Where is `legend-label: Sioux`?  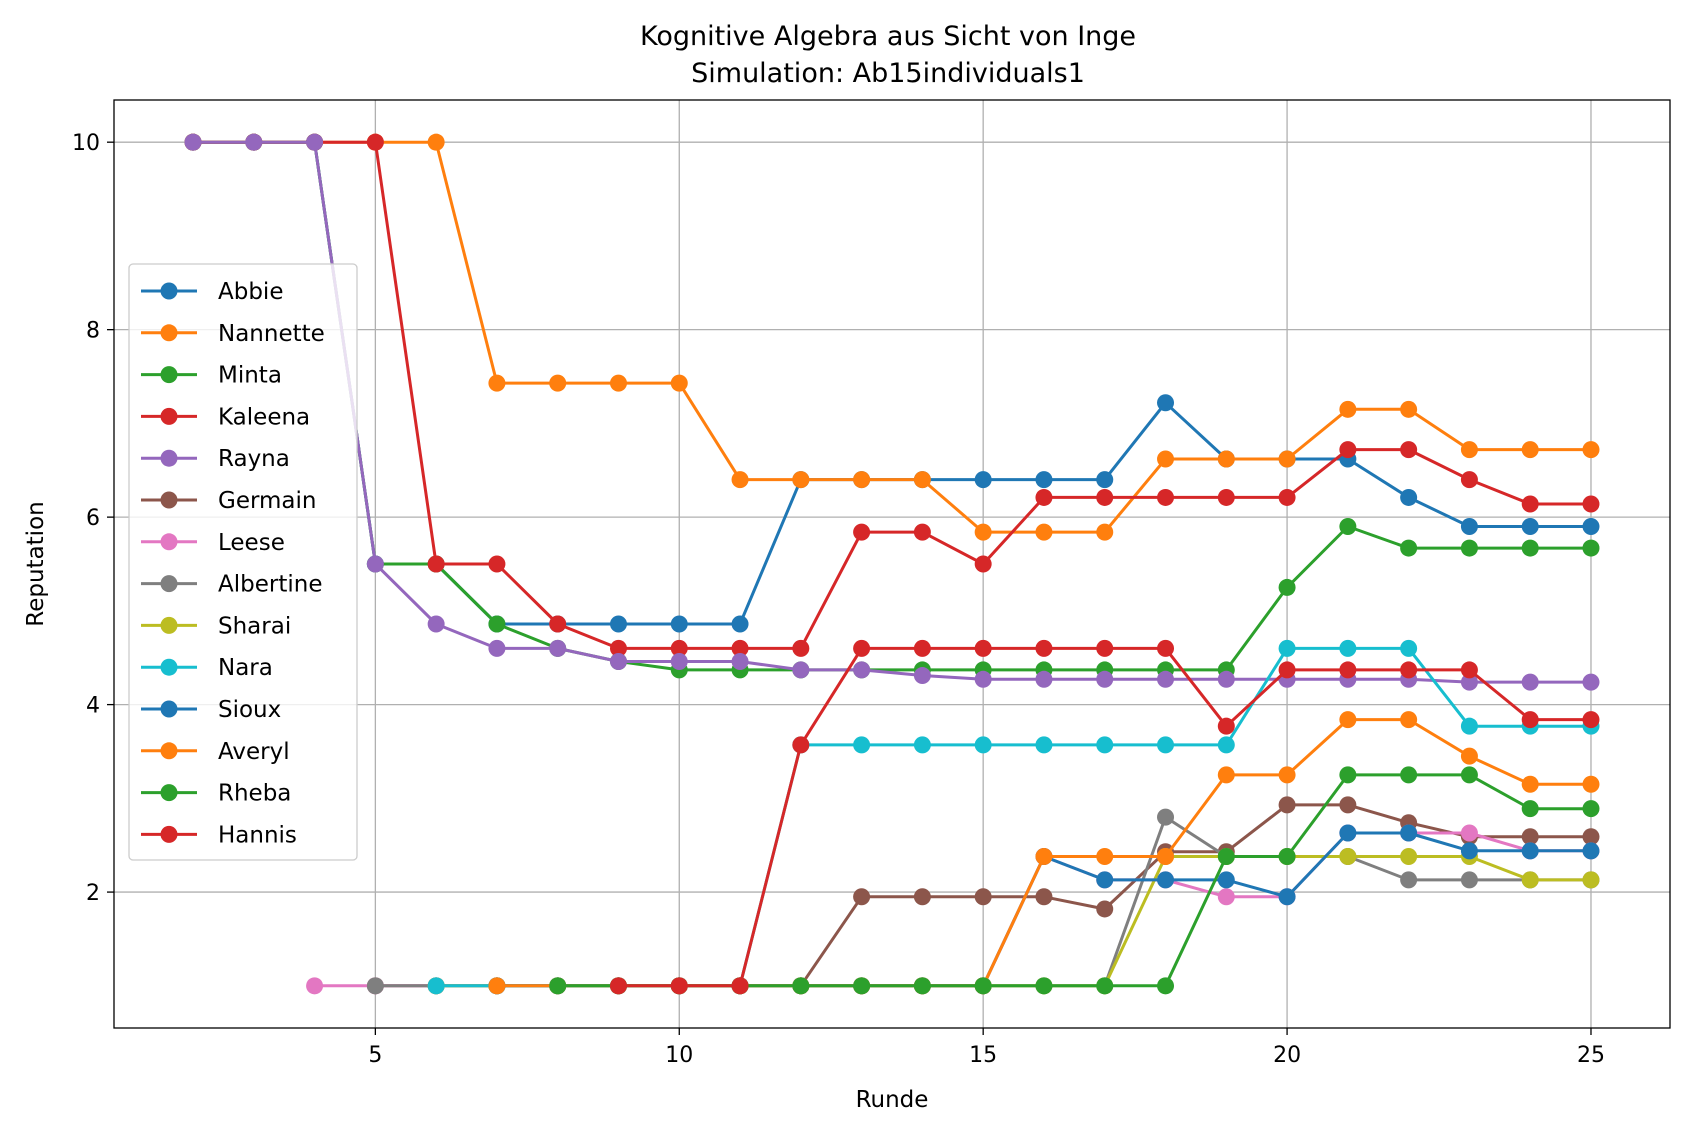
legend-label: Sioux is located at coordinates (249, 710).